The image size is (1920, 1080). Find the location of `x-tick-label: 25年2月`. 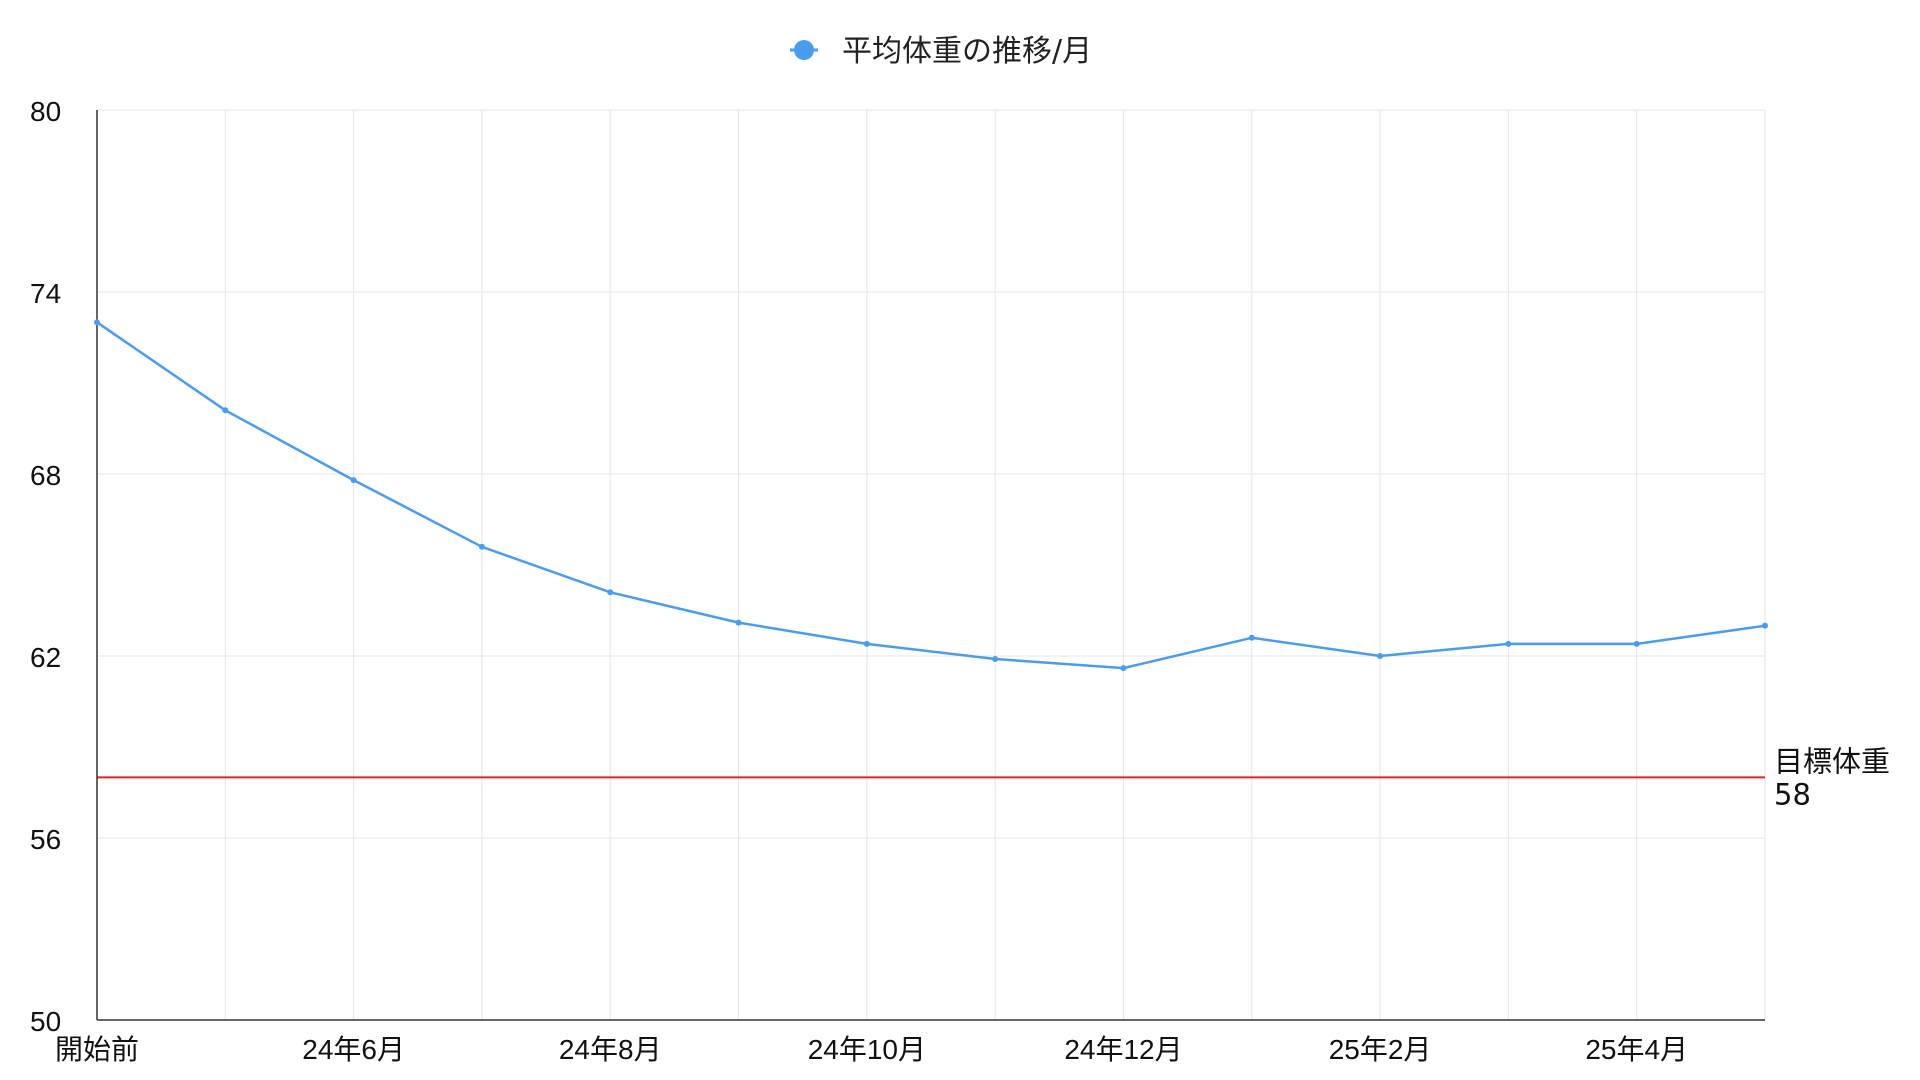

x-tick-label: 25年2月 is located at coordinates (1380, 1049).